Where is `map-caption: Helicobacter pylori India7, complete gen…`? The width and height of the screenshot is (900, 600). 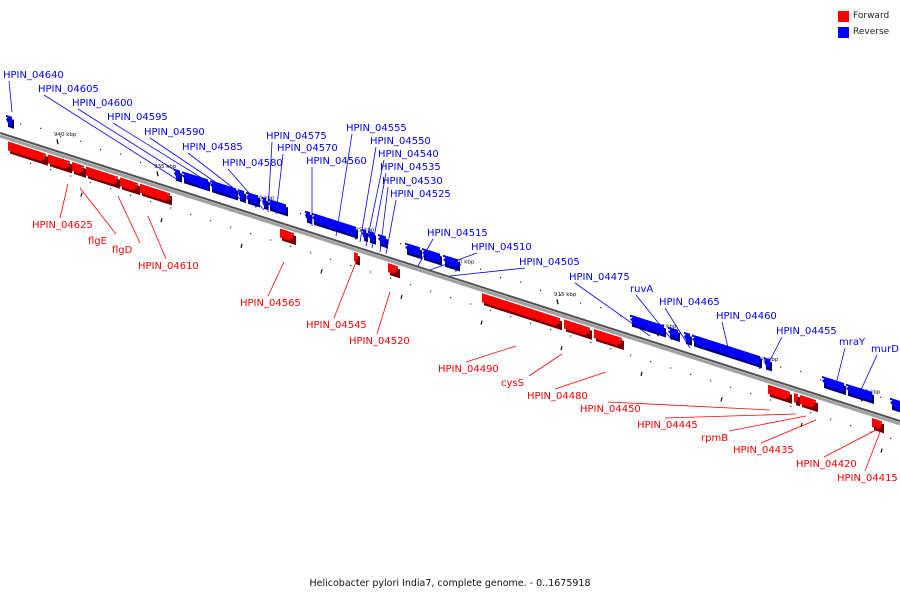
map-caption: Helicobacter pylori India7, complete gen… is located at coordinates (450, 583).